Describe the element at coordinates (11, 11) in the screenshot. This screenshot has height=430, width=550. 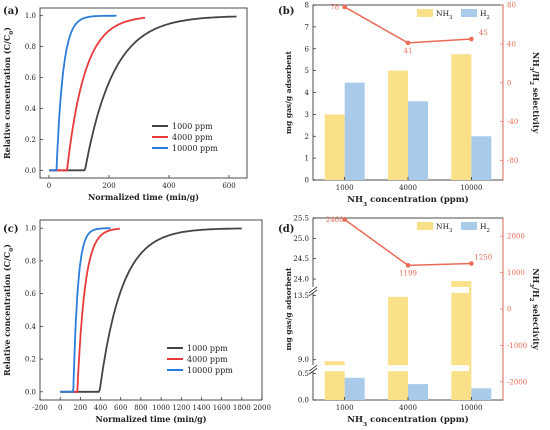
I see `panel-label: (a)` at that location.